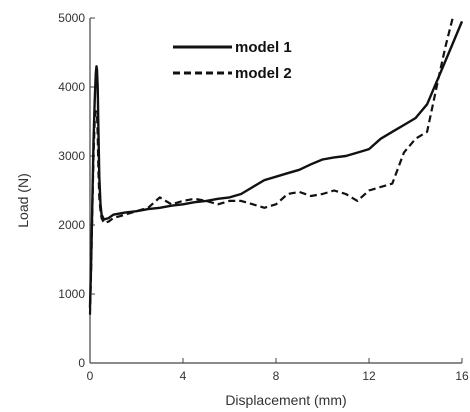  What do you see at coordinates (285, 400) in the screenshot?
I see `x-axis-label: Displacement (mm)` at bounding box center [285, 400].